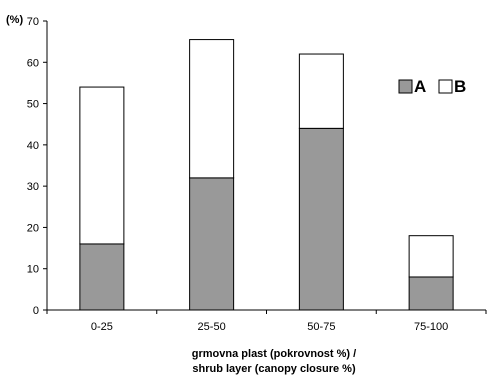  I want to click on legend-label-b: B, so click(460, 86).